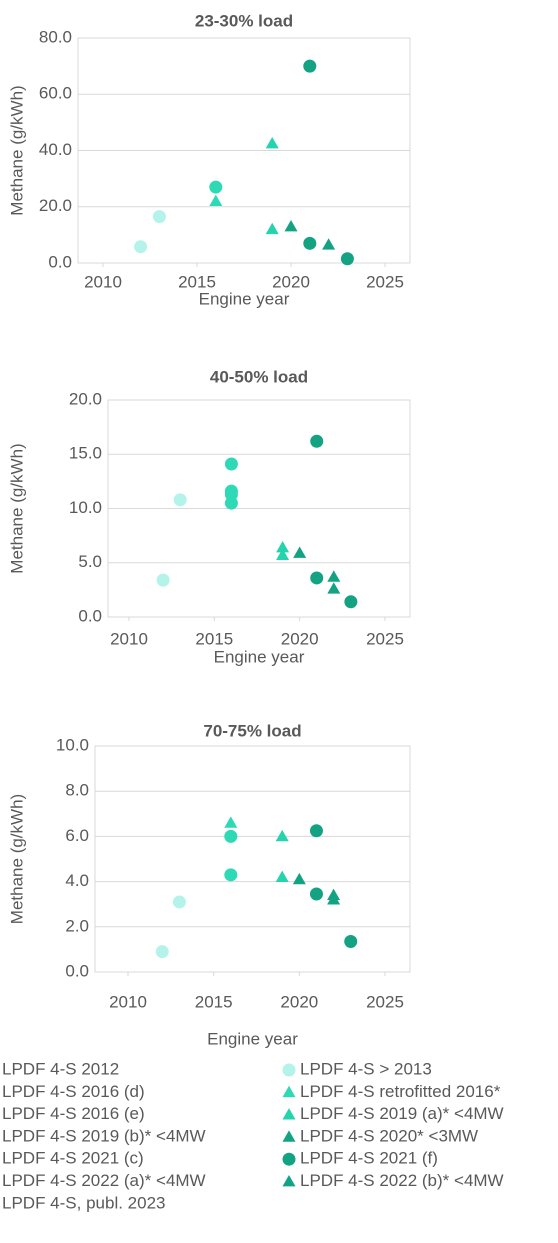 The width and height of the screenshot is (558, 1243). Describe the element at coordinates (77, 925) in the screenshot. I see `y-tick-label: 2.0` at that location.